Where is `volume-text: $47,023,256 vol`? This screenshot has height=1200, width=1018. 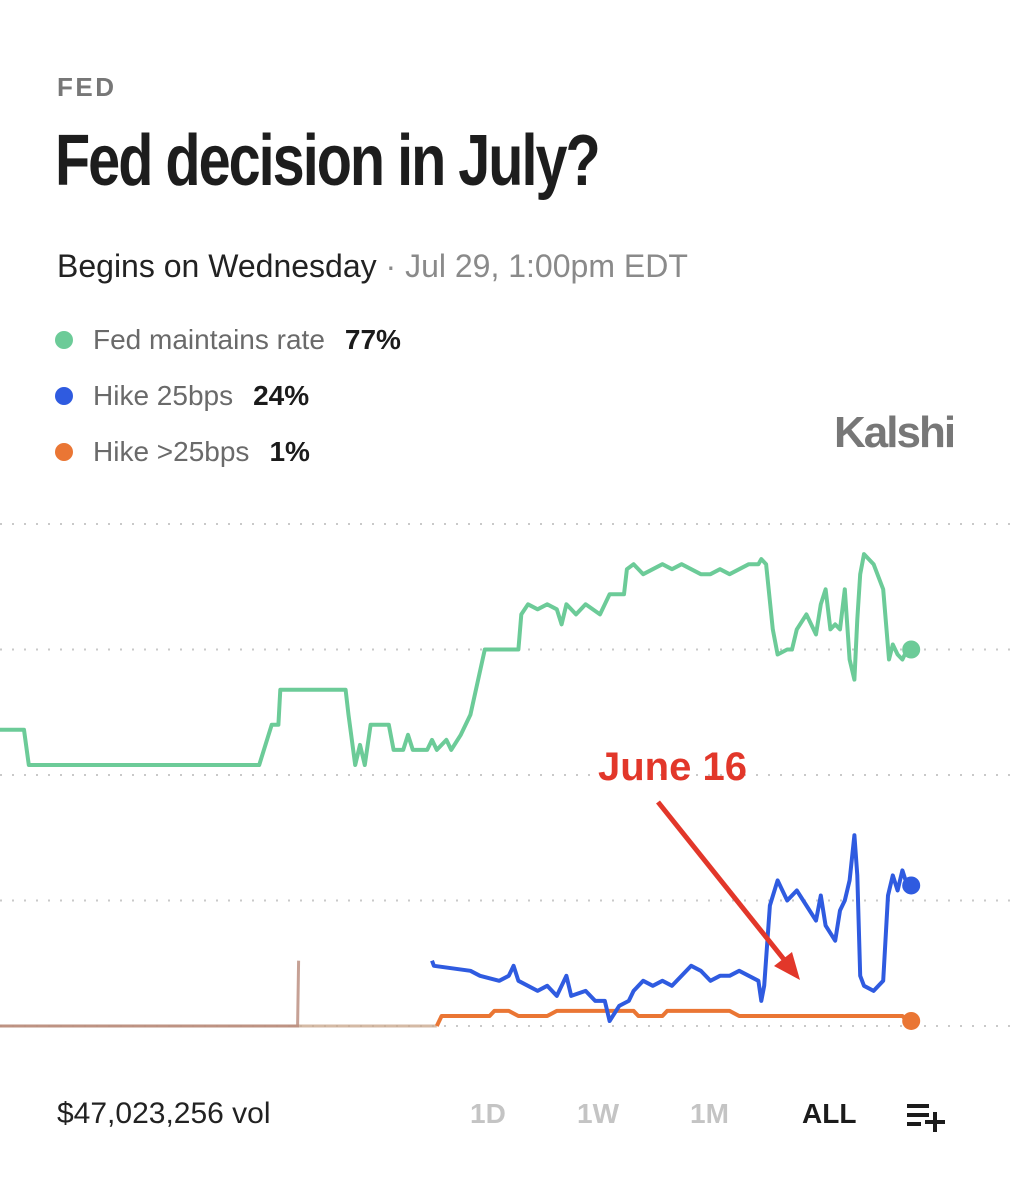 volume-text: $47,023,256 vol is located at coordinates (164, 1113).